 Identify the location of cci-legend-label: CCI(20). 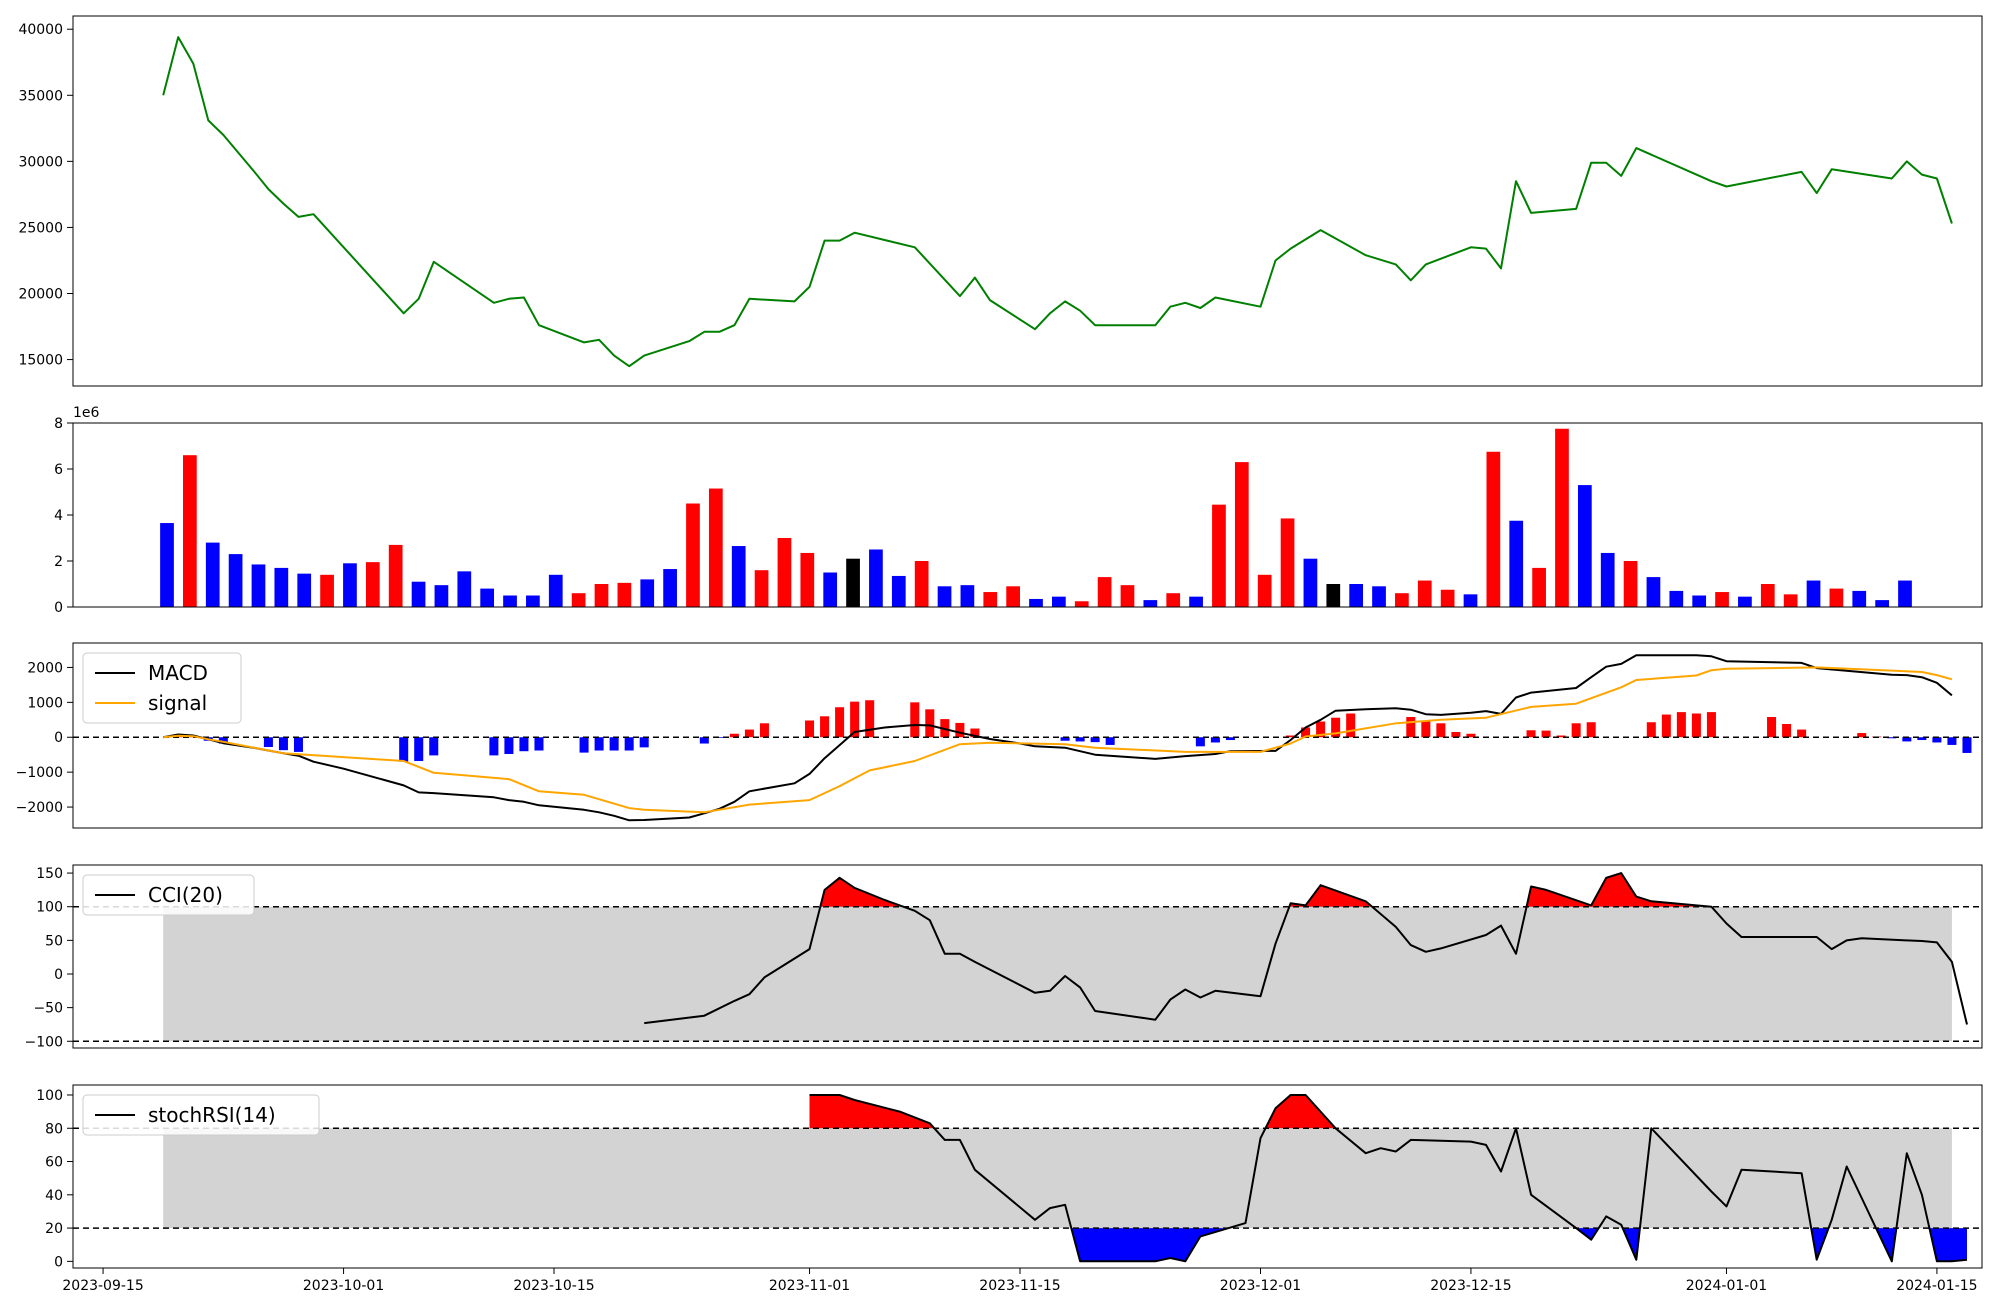
(185, 895).